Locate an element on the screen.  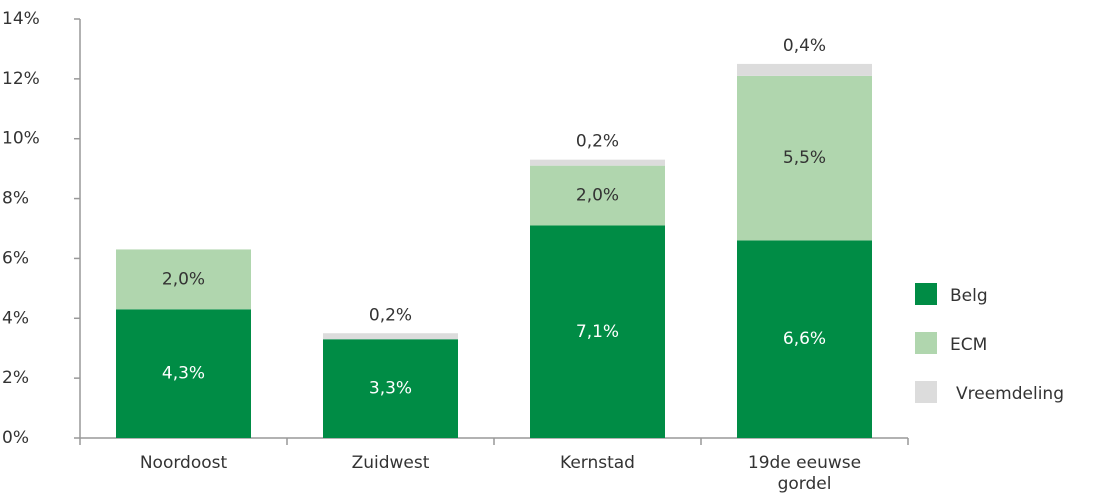
data-label: 0,4% is located at coordinates (804, 46).